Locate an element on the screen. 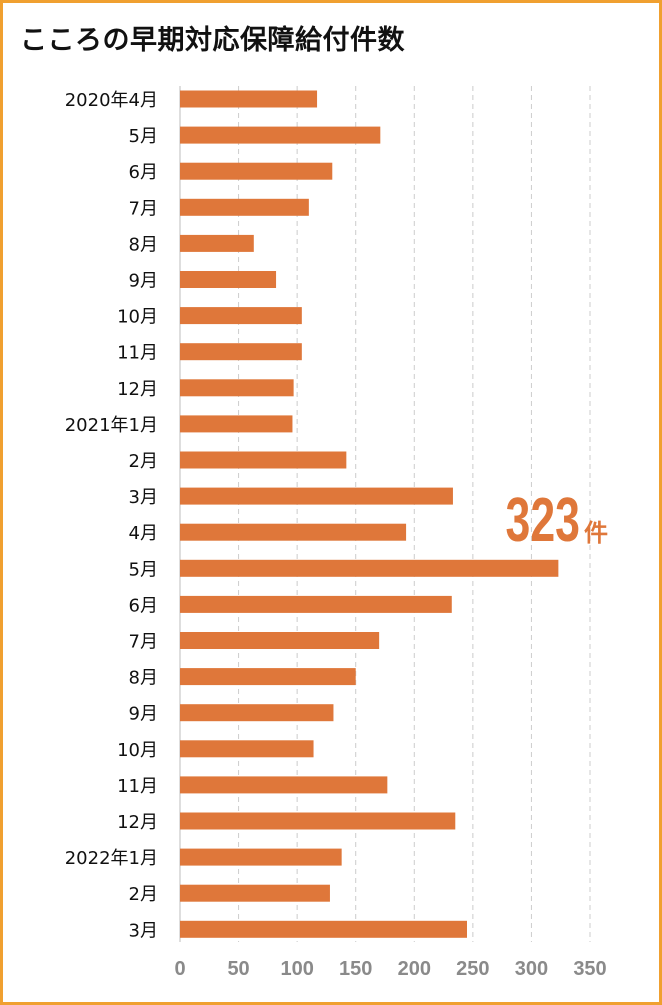 The image size is (662, 1005). callout-value: 323 is located at coordinates (543, 520).